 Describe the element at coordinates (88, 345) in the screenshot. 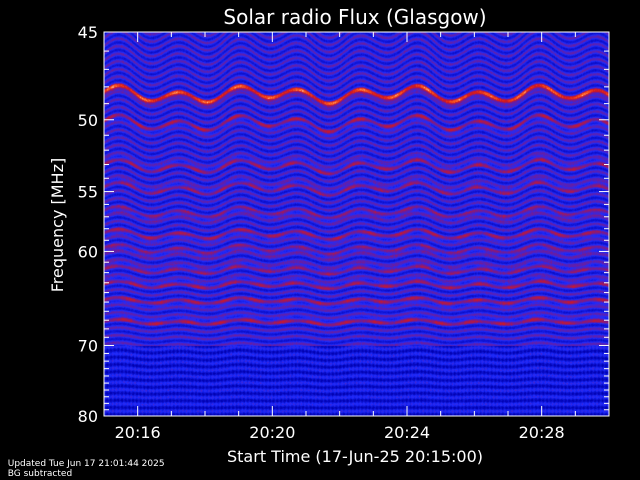

I see `y-tick-label: 70` at that location.